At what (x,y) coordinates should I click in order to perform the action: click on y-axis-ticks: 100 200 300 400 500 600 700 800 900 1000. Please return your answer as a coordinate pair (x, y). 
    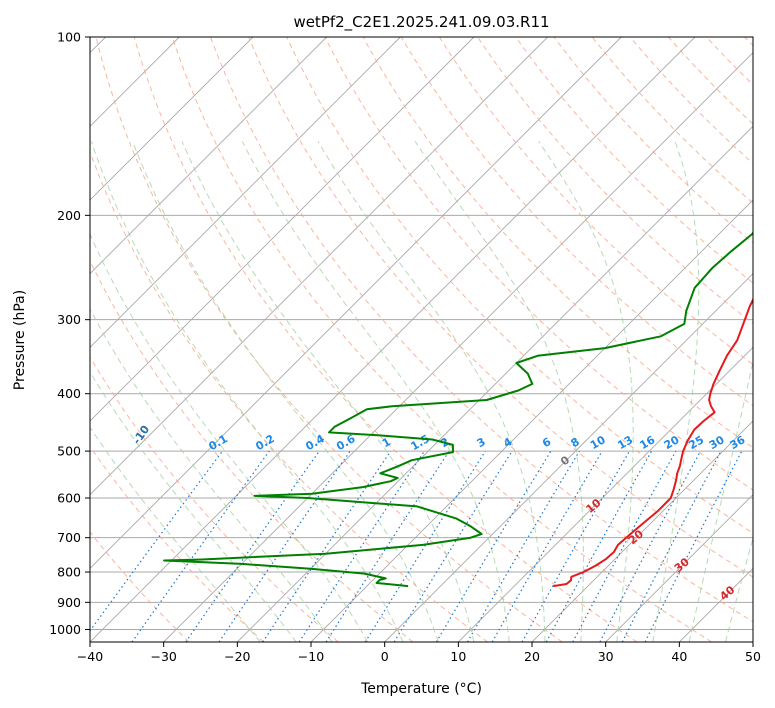
    Looking at the image, I should click on (69, 333).